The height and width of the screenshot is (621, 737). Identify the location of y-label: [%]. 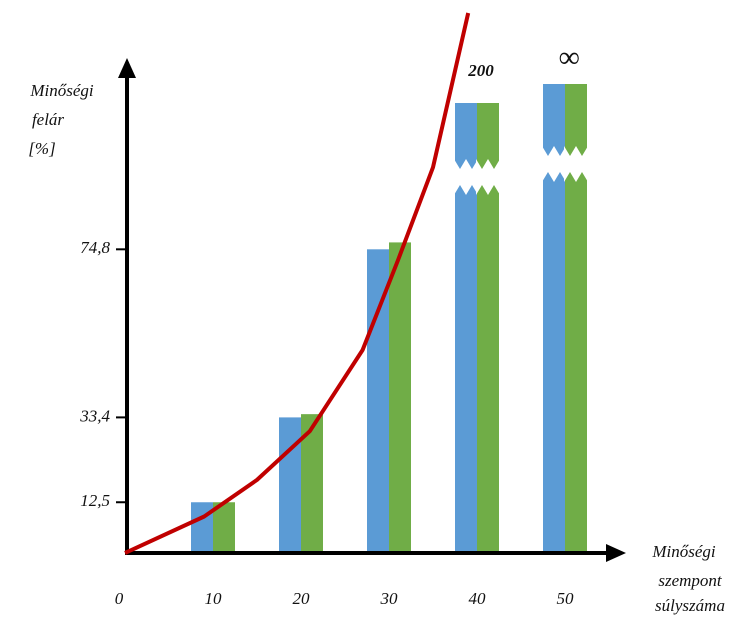
(41, 148).